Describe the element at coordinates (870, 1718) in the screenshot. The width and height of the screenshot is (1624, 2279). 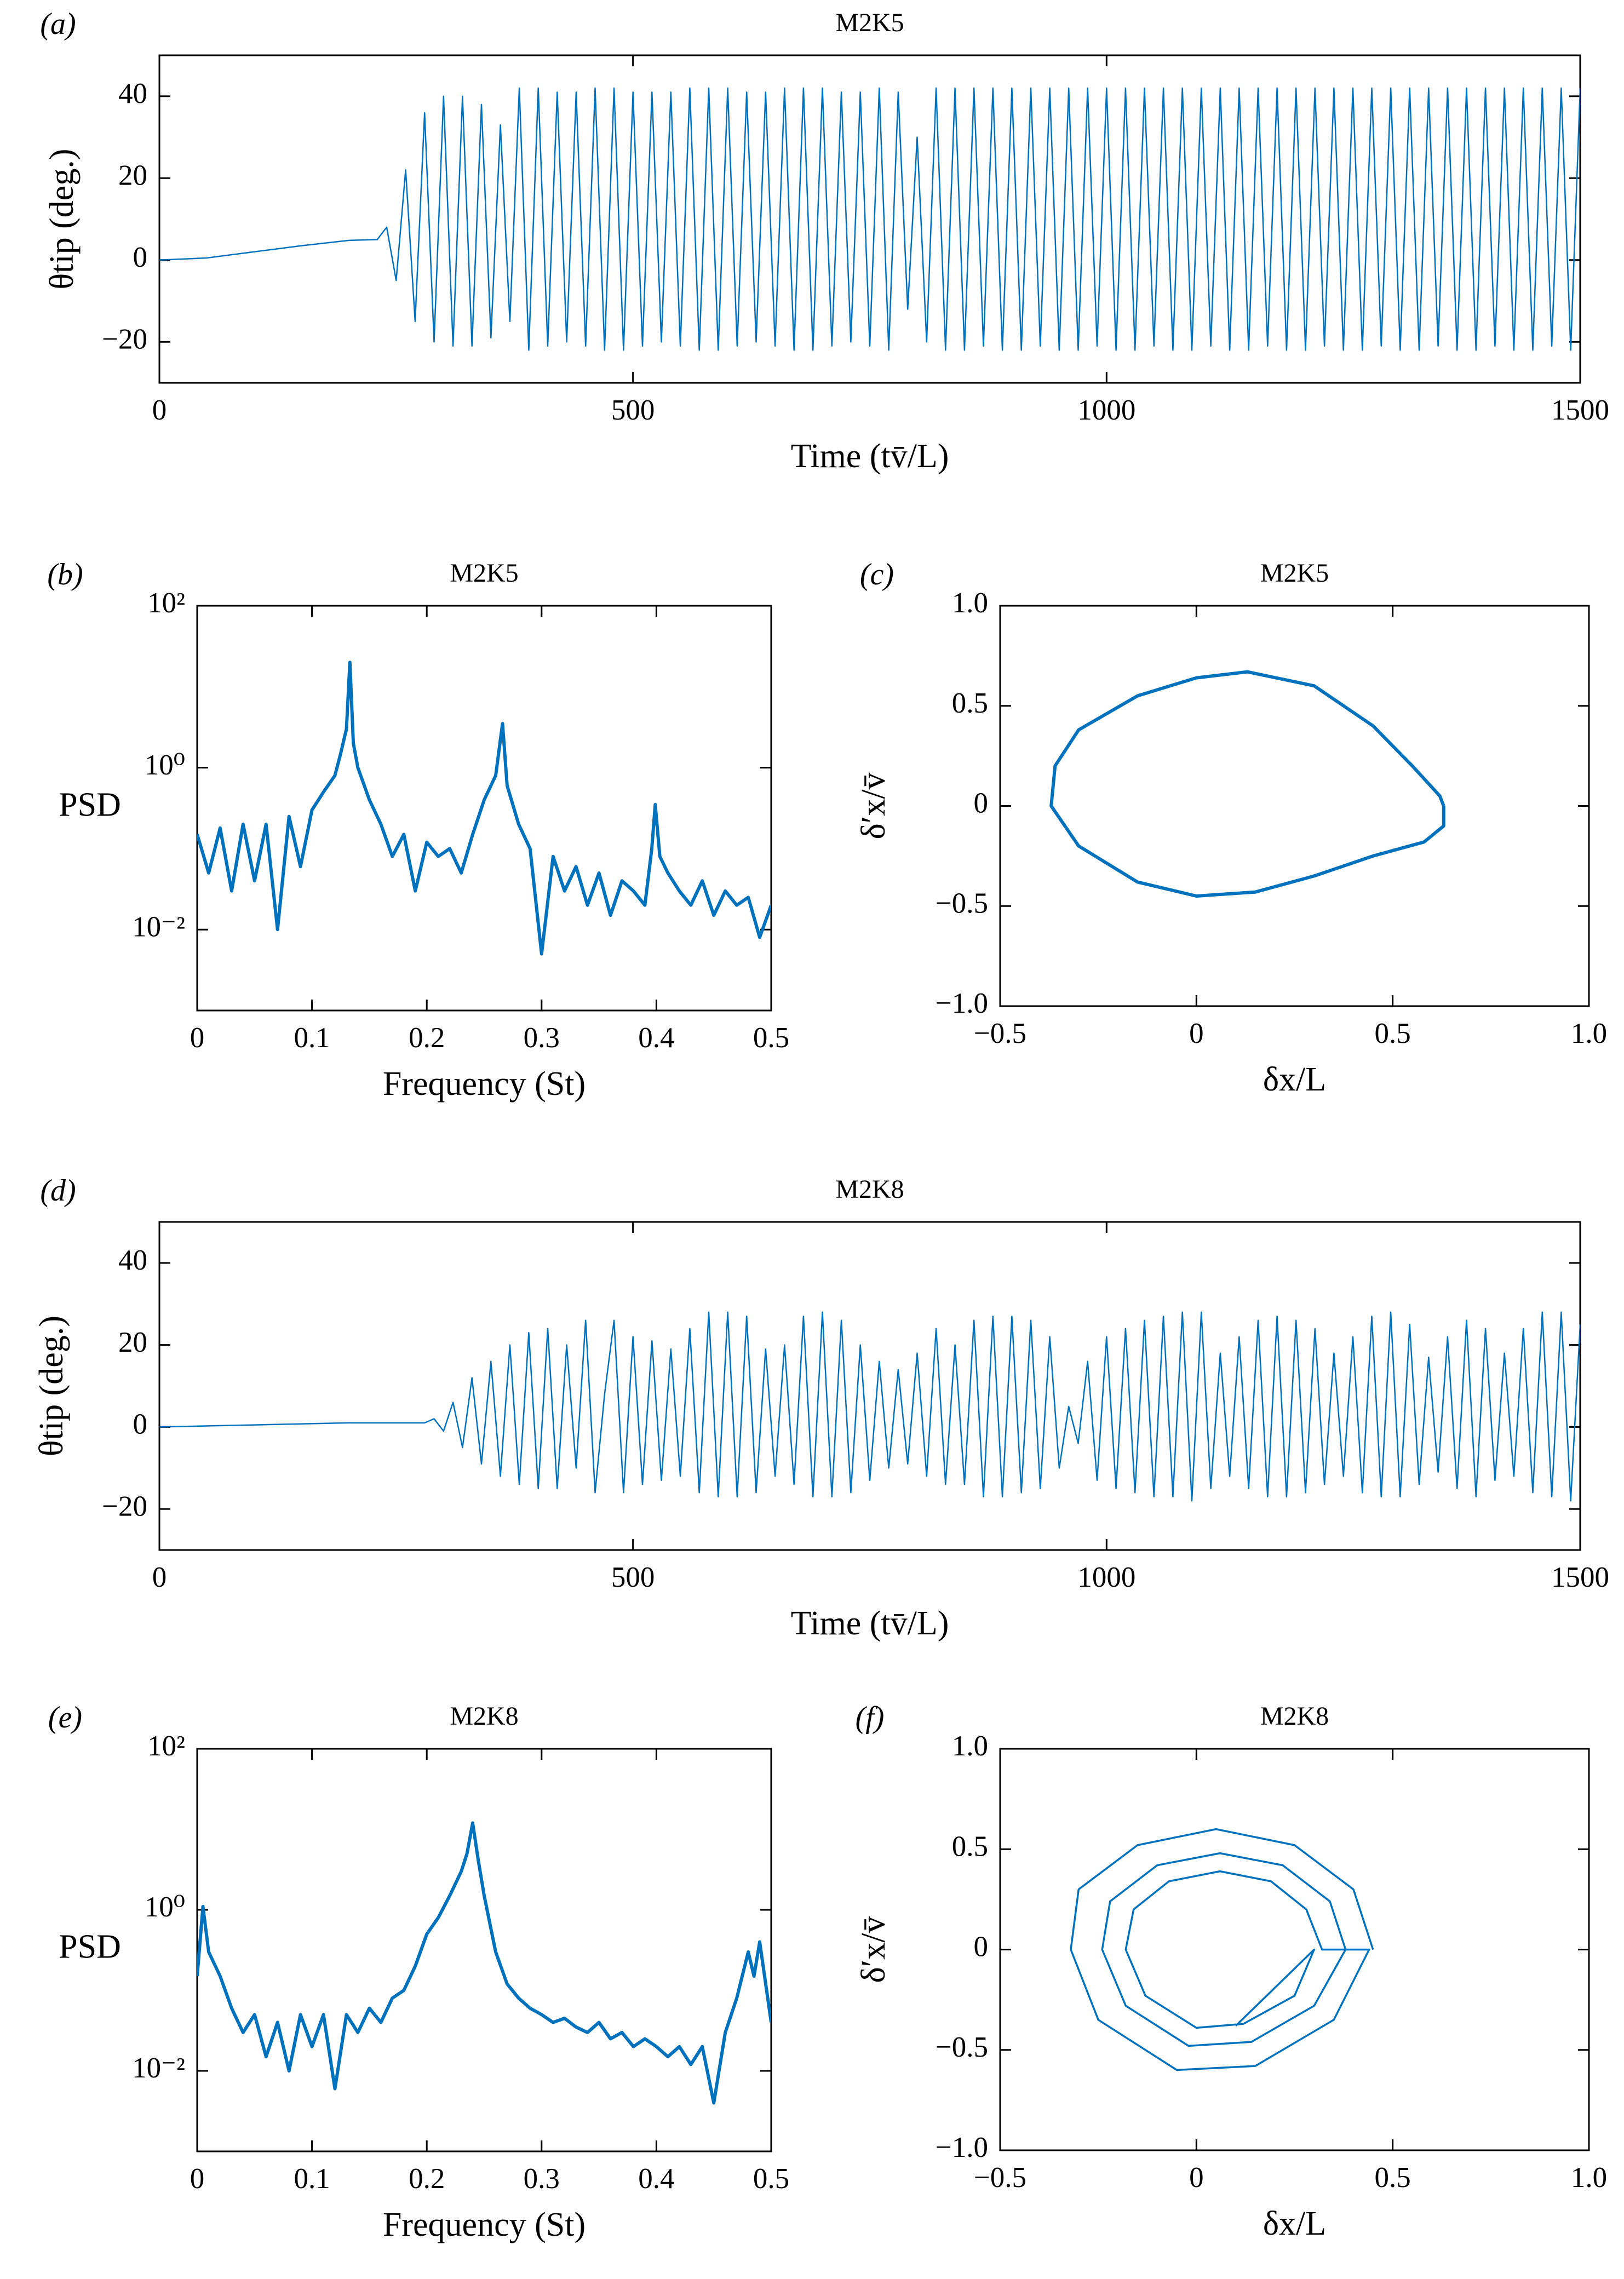
I see `panel-label: (f)` at that location.